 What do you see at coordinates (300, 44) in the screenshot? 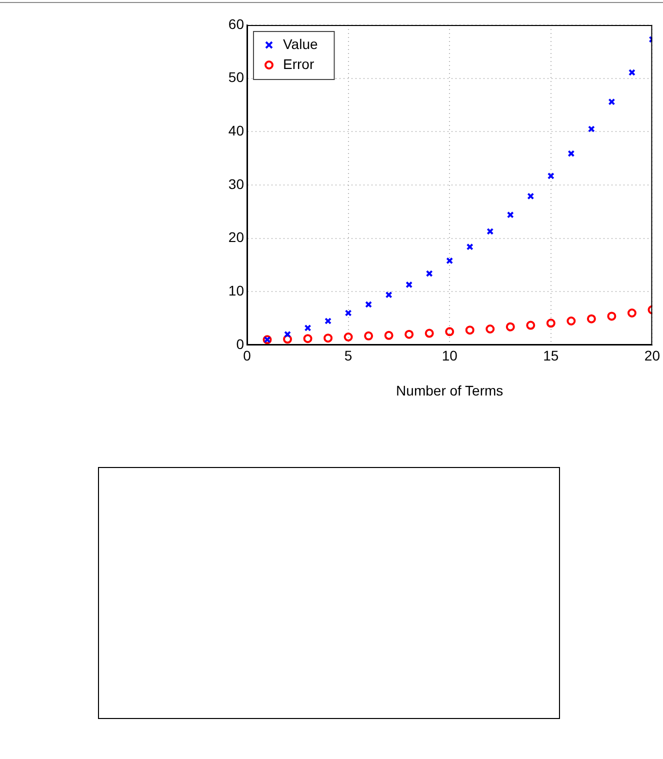
I see `legend-label: Value` at bounding box center [300, 44].